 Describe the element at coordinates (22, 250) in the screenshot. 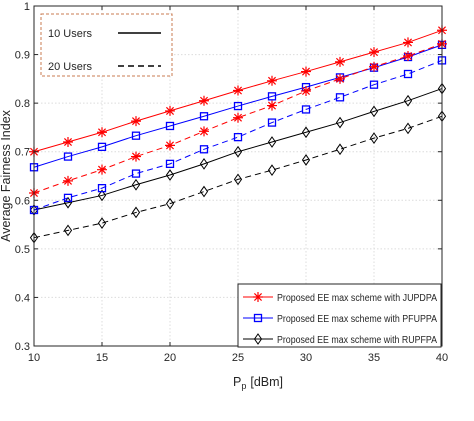

I see `y-tick-label: 0.5` at that location.